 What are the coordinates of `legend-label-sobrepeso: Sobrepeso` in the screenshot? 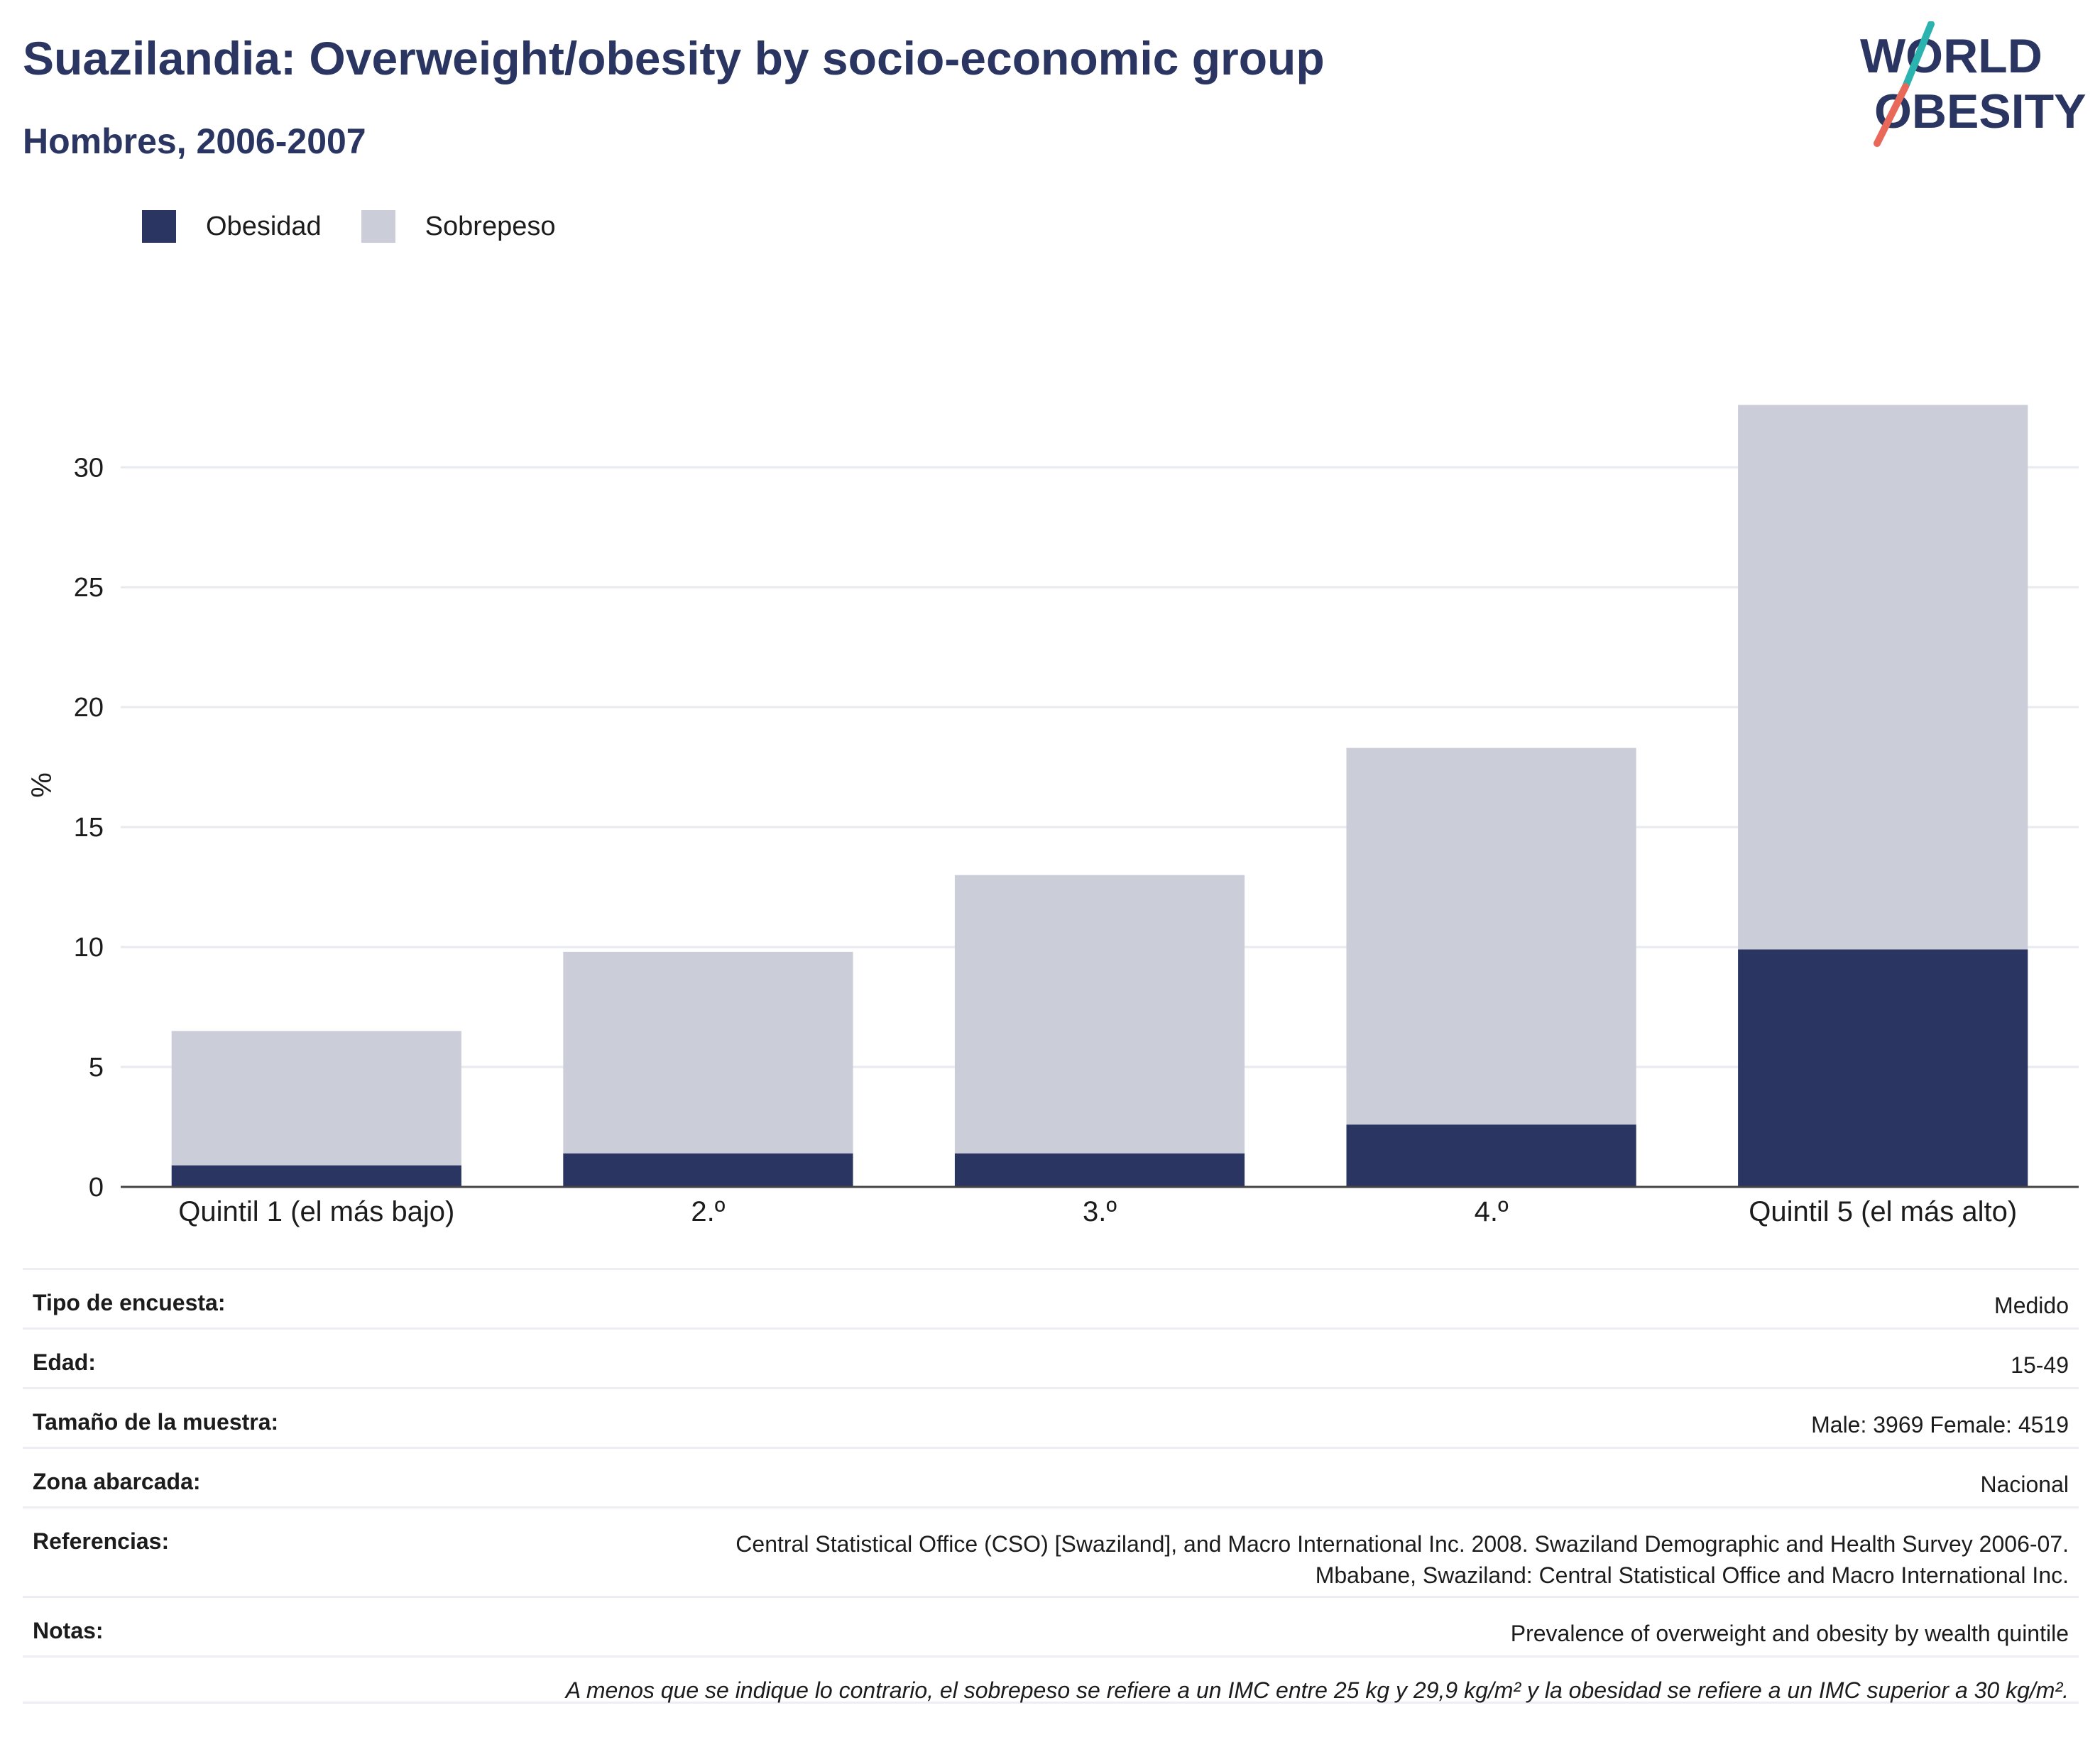 It's located at (490, 226).